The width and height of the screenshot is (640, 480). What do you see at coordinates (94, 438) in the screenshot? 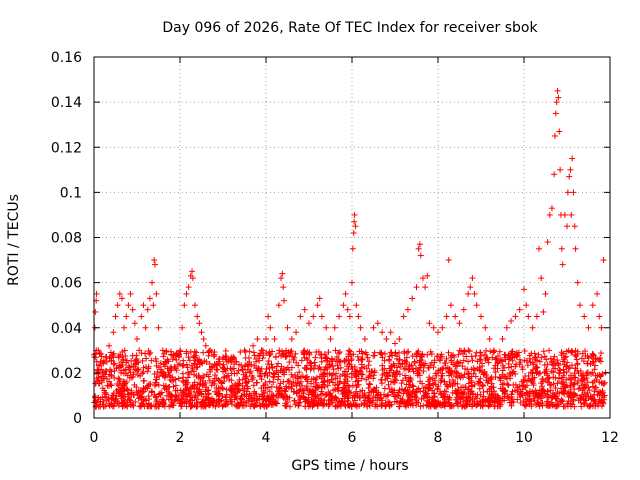
I see `x-tick-label: 0` at bounding box center [94, 438].